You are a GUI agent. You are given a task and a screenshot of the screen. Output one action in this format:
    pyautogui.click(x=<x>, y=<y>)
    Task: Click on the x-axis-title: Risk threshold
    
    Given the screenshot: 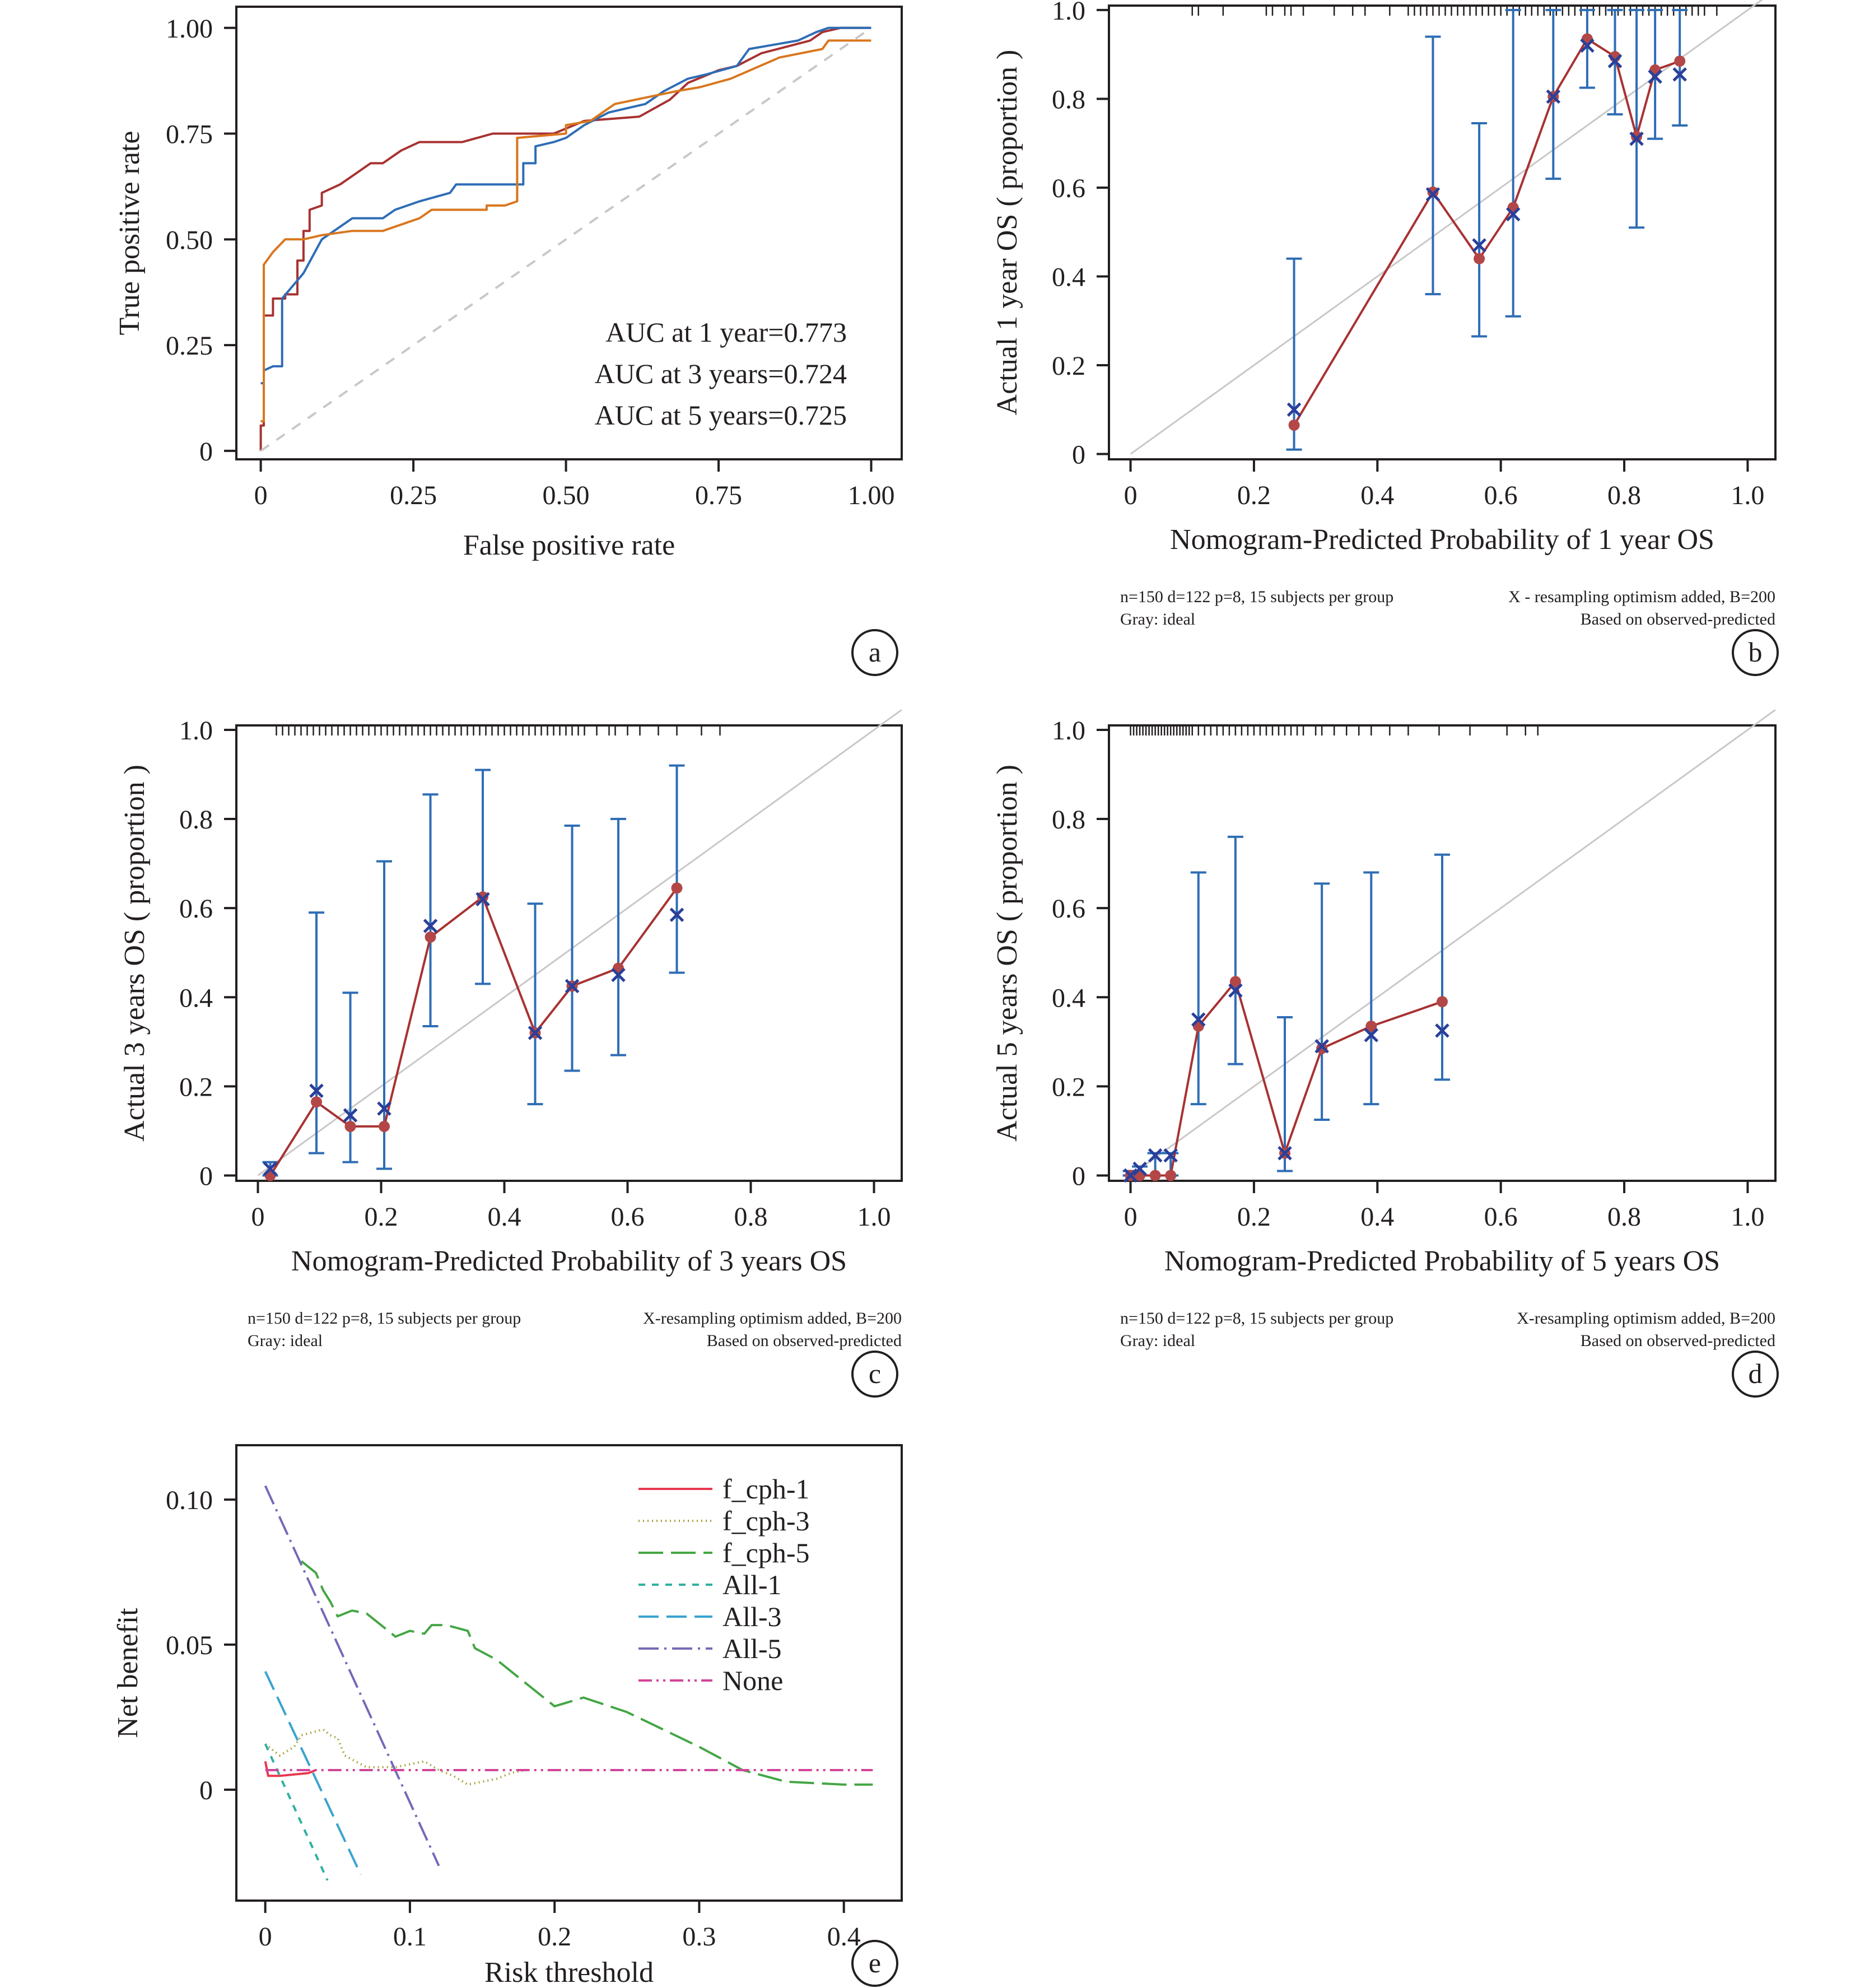 What is the action you would take?
    pyautogui.click(x=569, y=1972)
    